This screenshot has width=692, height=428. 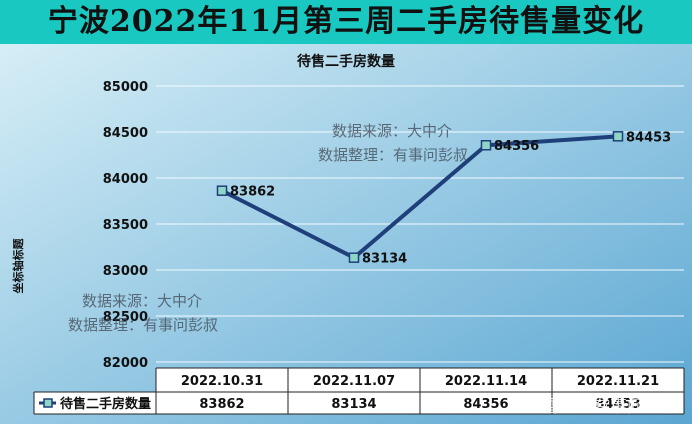 What do you see at coordinates (516, 146) in the screenshot?
I see `data-label: 84356` at bounding box center [516, 146].